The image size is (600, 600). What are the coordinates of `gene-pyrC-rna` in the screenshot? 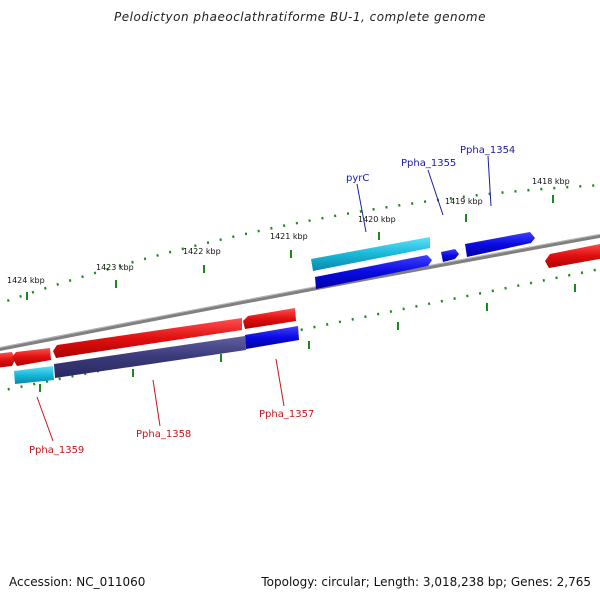 It's located at (370, 254).